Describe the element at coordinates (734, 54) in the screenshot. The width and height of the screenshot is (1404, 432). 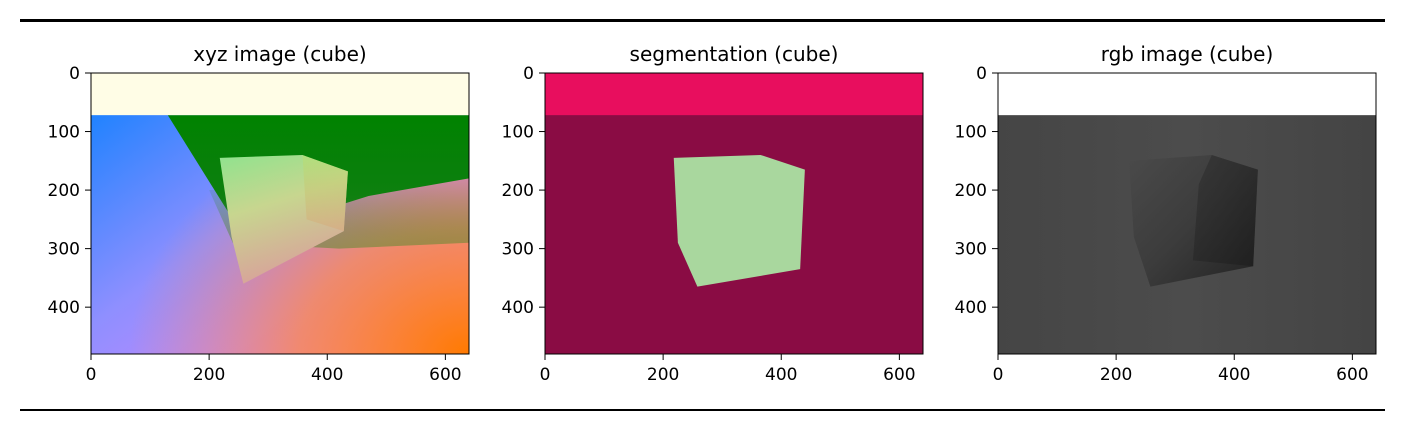
I see `panel-title: segmentation (cube)` at that location.